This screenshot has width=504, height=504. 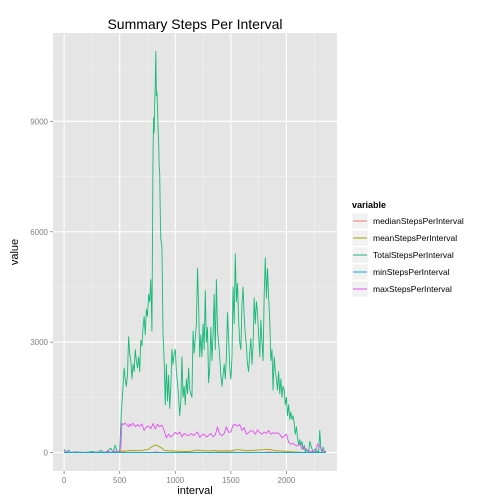 What do you see at coordinates (195, 449) in the screenshot?
I see `series-line-meanStepsPerInterval` at bounding box center [195, 449].